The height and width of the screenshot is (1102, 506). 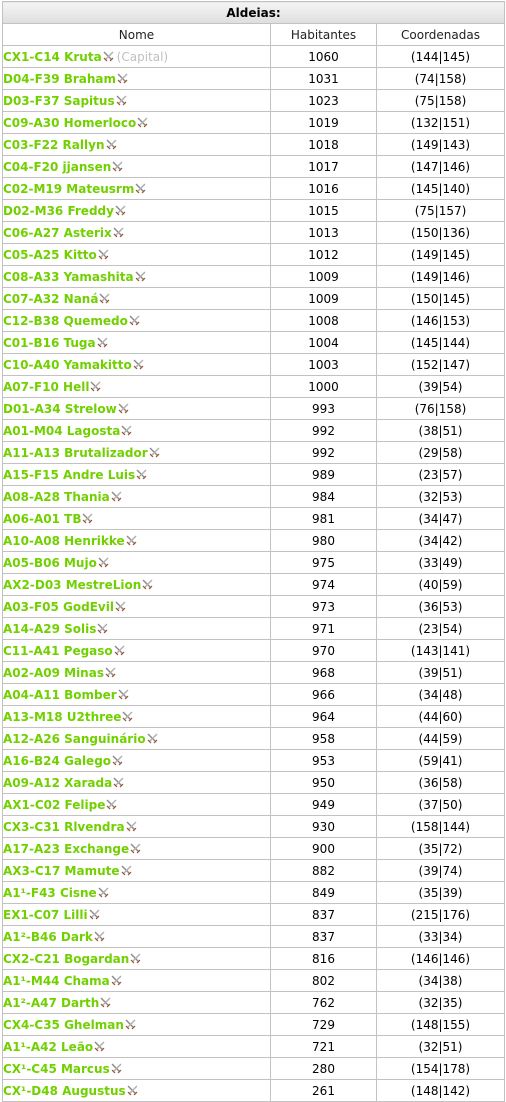 I want to click on village-link: CX1-C14 Kruta, so click(x=52, y=56).